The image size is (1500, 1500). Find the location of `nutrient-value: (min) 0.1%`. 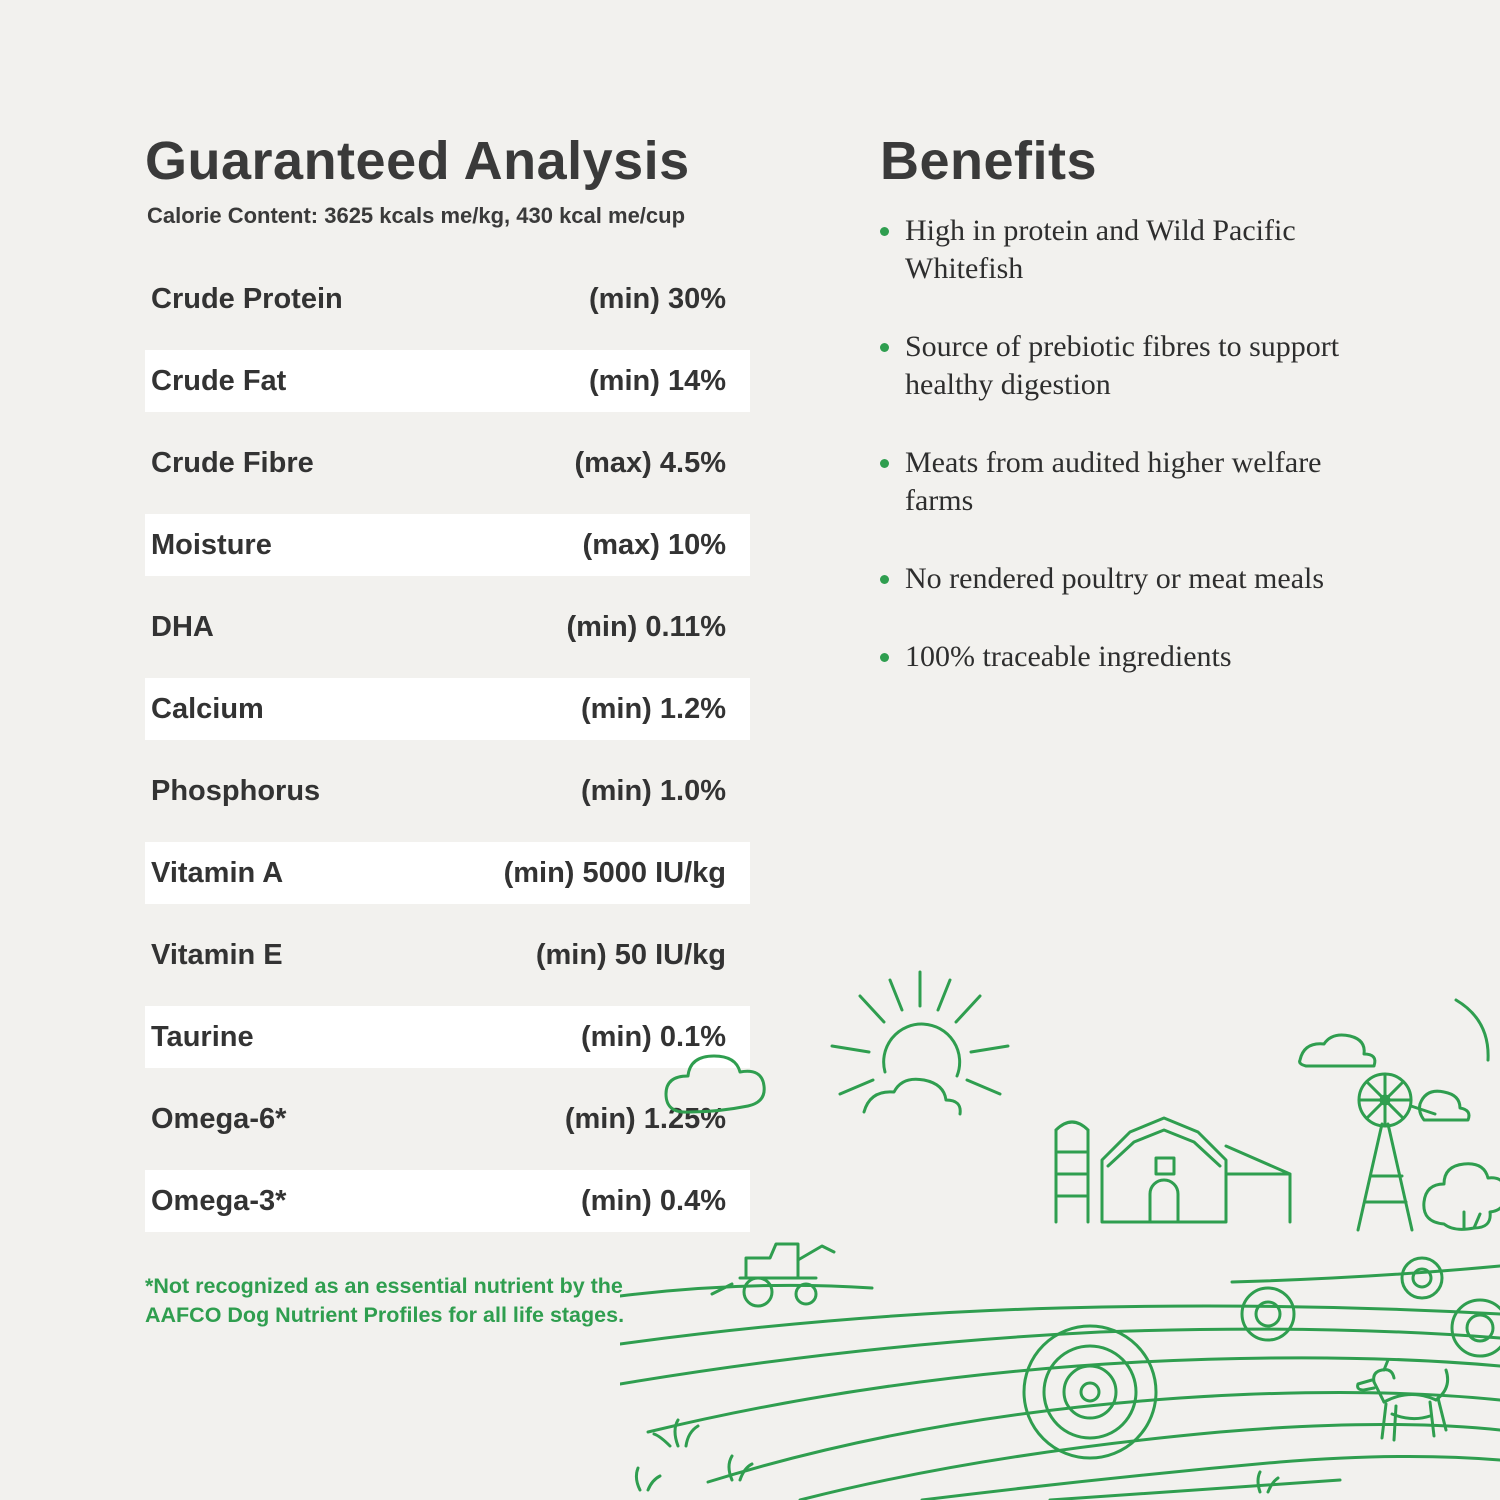

nutrient-value: (min) 0.1% is located at coordinates (653, 1036).